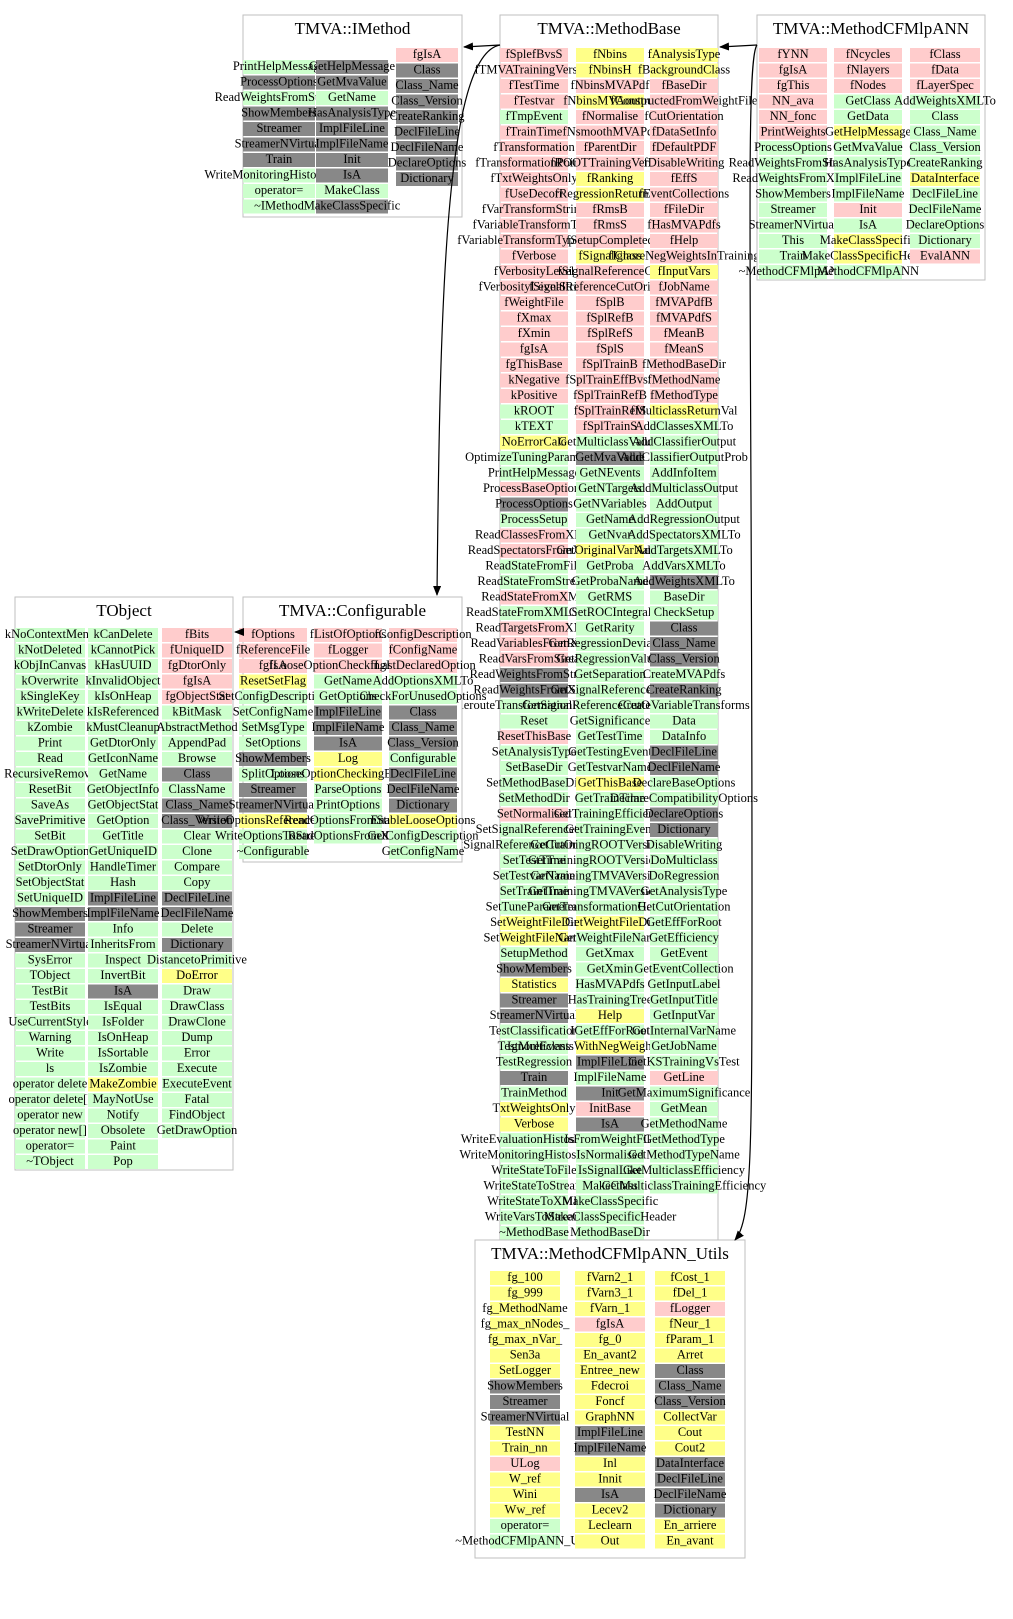 The width and height of the screenshot is (1013, 1619). I want to click on member-name: SetTuneParameters, so click(534, 906).